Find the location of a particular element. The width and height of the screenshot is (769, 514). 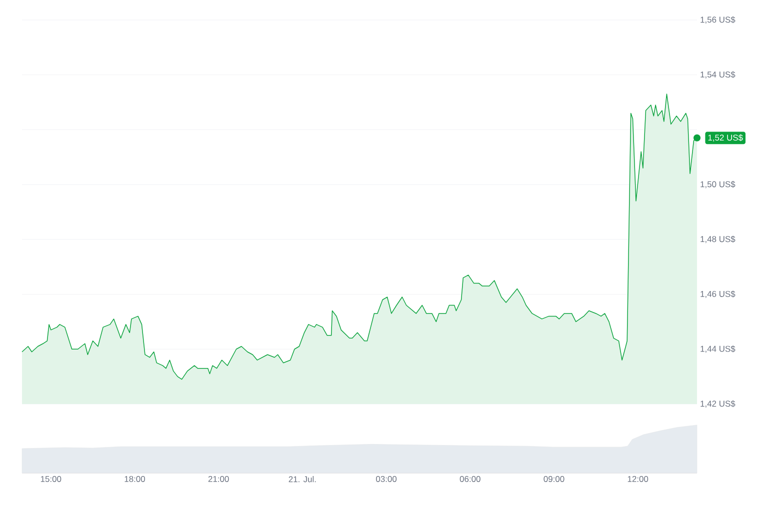

y-tick-label: 1,50 US$ is located at coordinates (718, 184).